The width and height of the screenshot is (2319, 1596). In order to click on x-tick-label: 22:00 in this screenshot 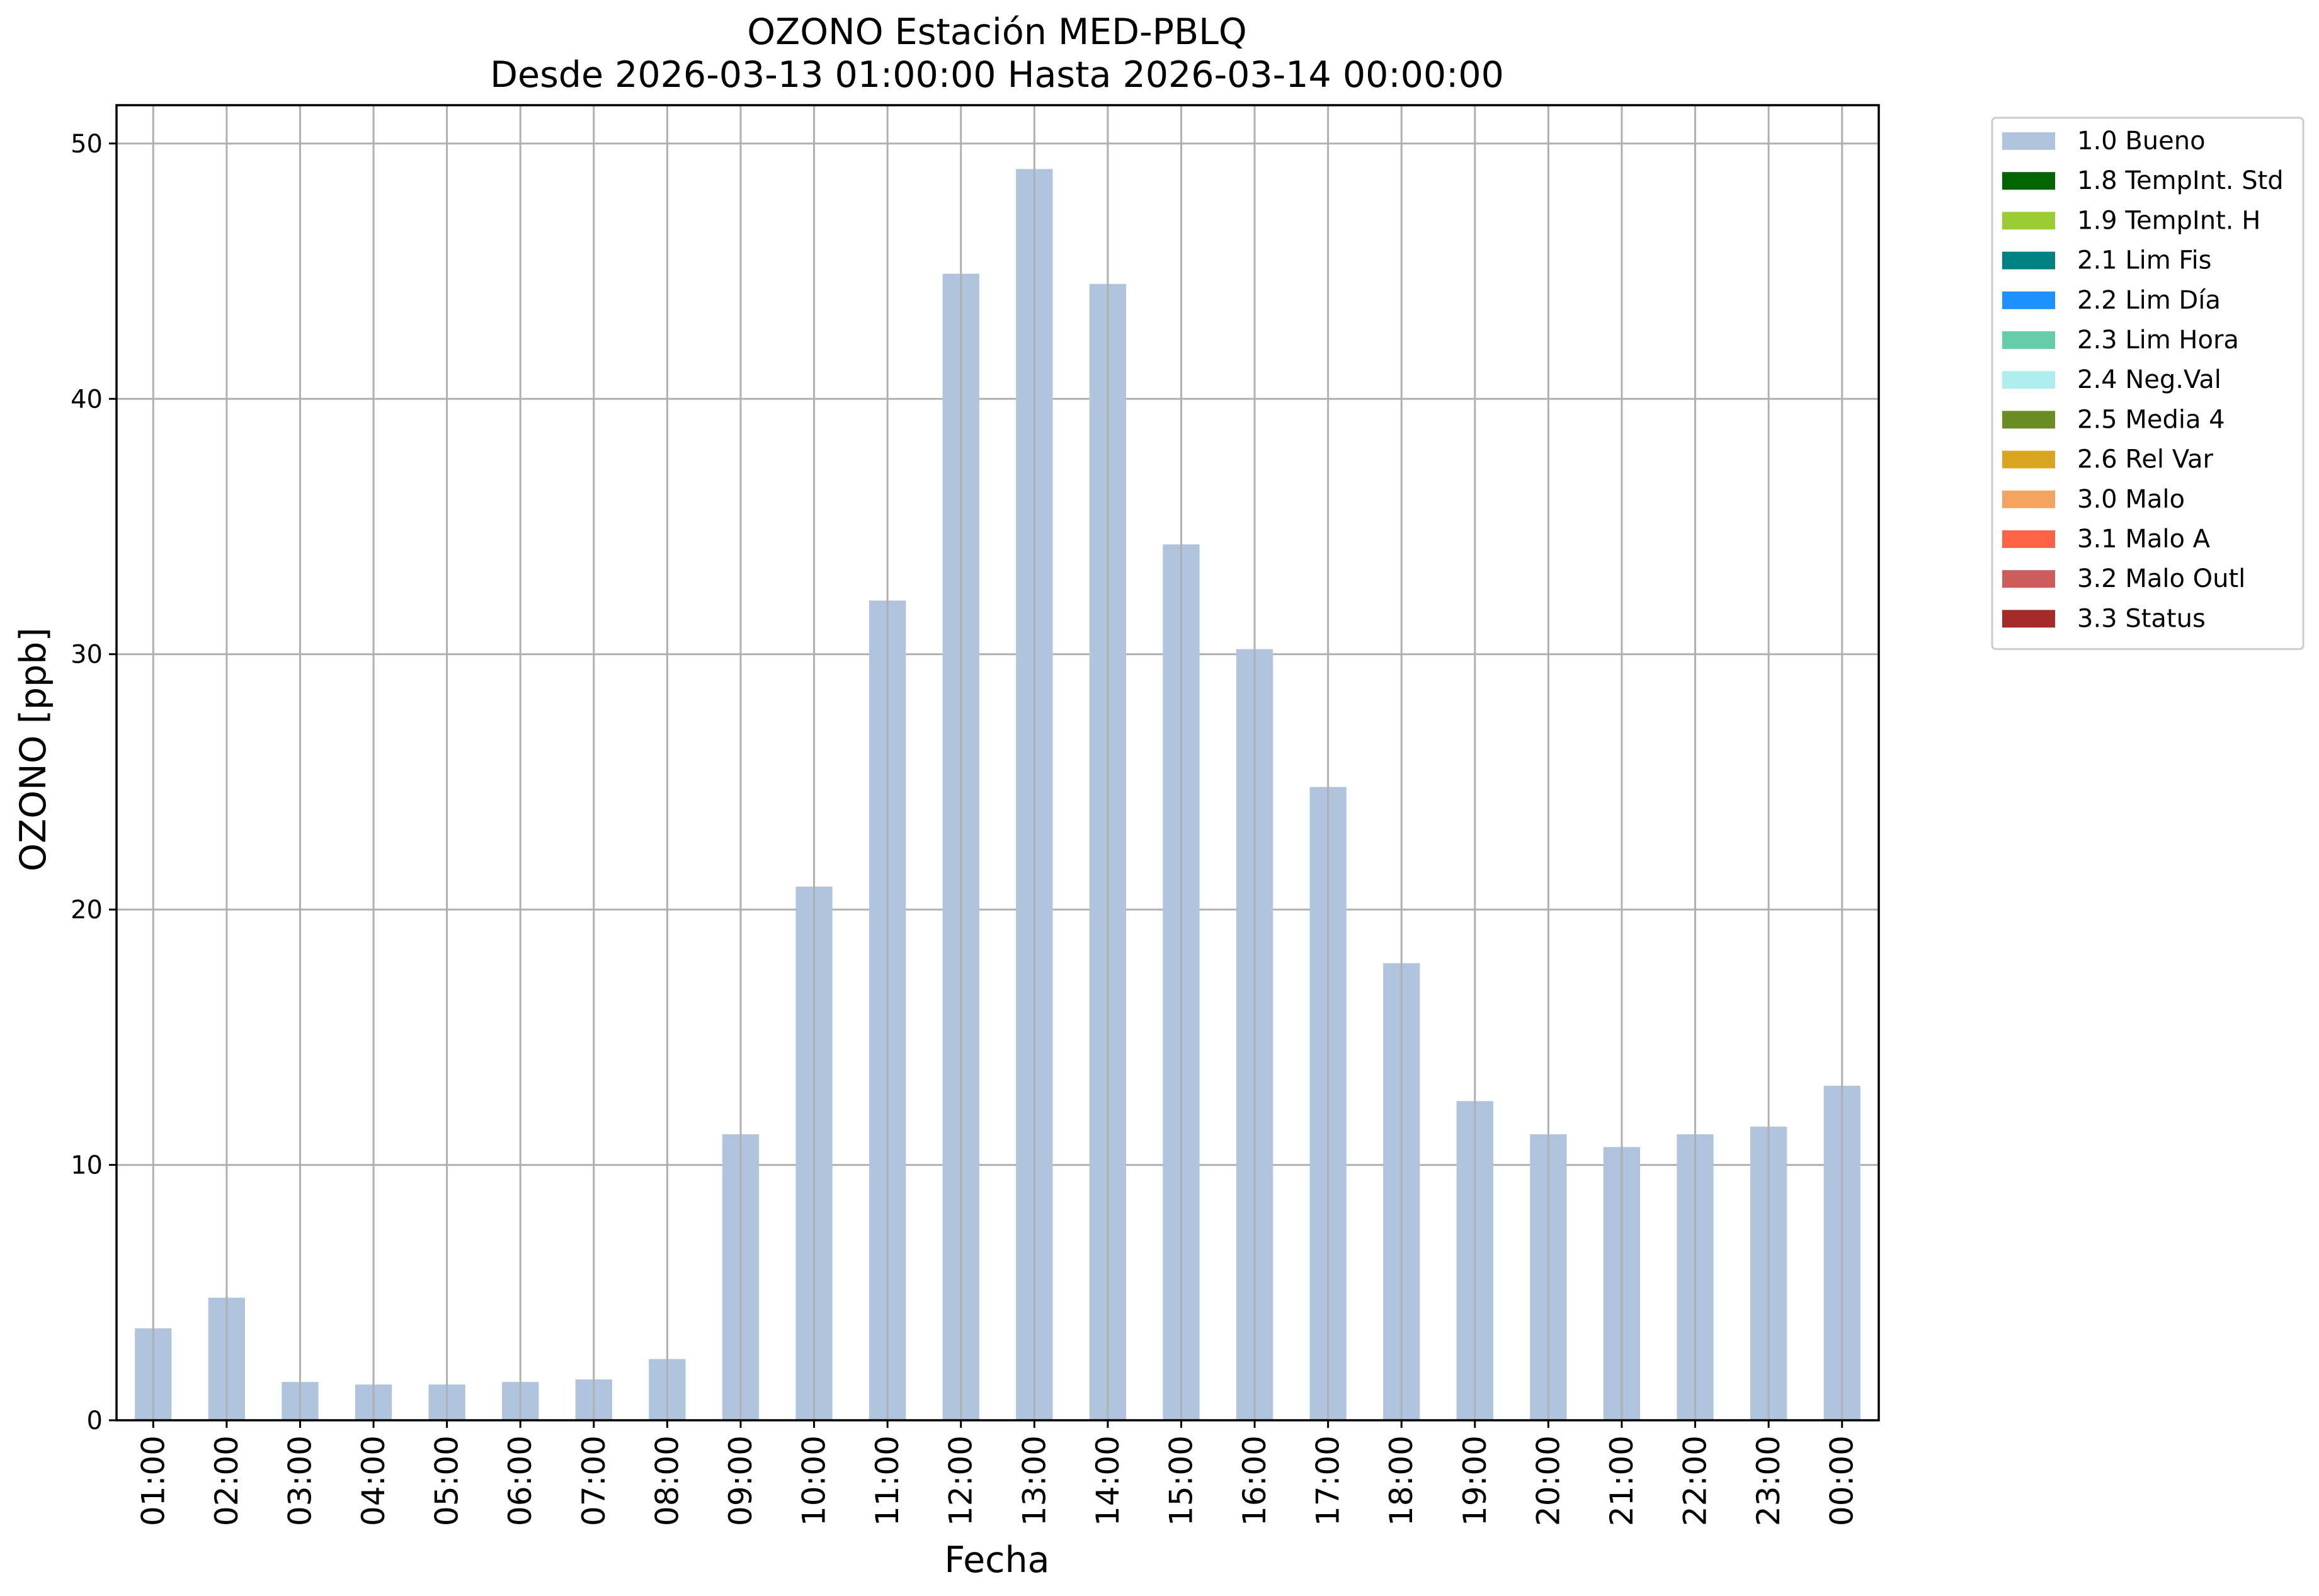, I will do `click(1695, 1480)`.